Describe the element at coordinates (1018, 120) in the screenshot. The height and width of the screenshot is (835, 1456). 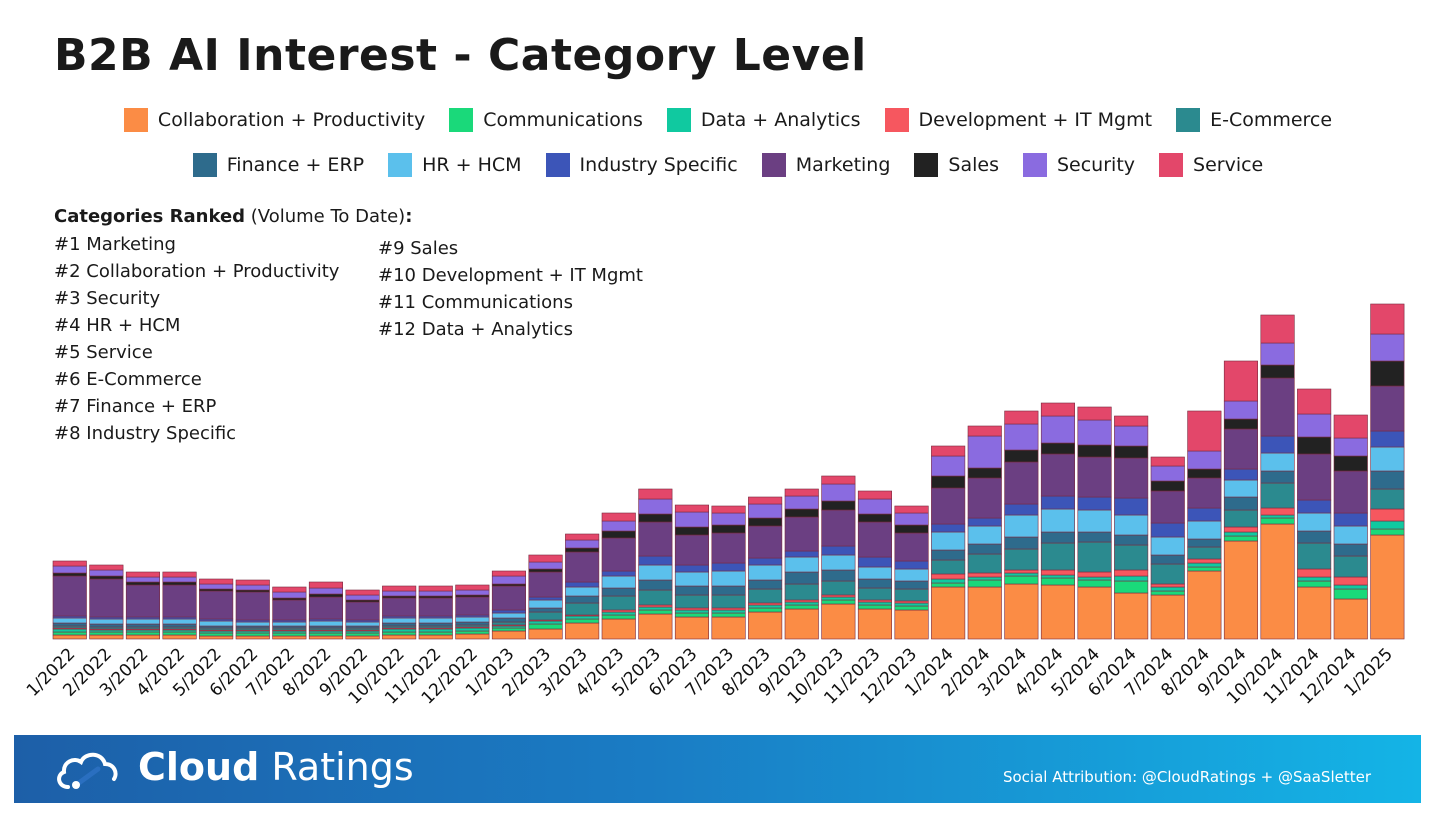
I see `legend-item: Development + IT Mgmt` at that location.